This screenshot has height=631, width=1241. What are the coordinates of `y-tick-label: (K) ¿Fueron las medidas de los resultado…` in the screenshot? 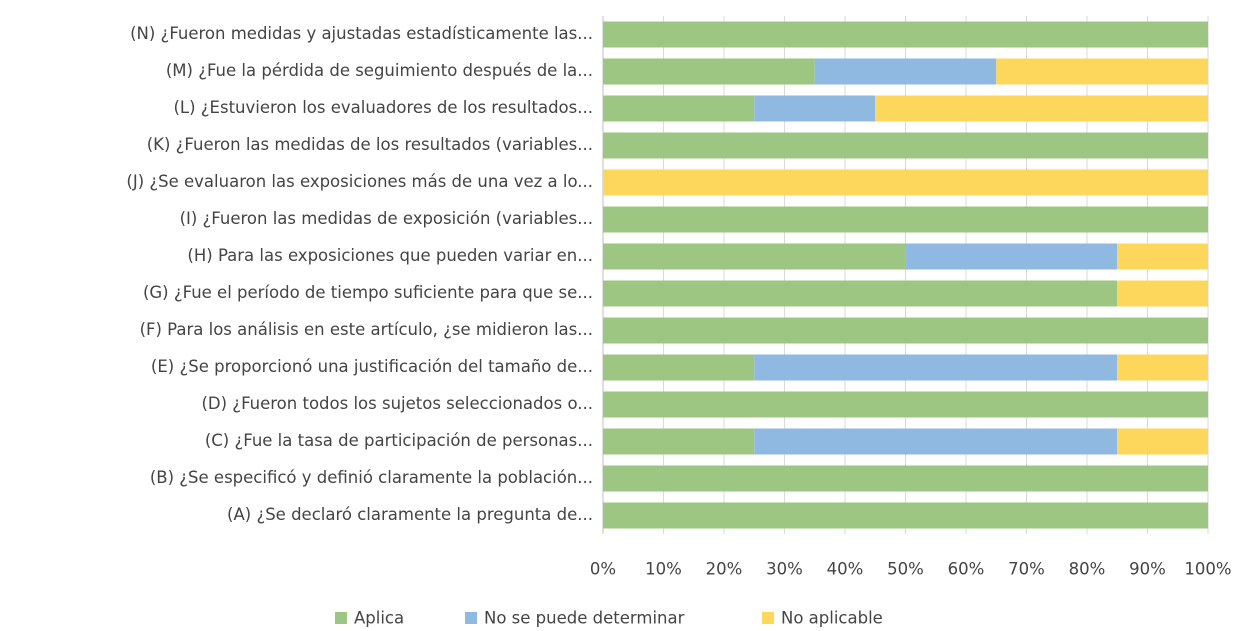 It's located at (370, 144).